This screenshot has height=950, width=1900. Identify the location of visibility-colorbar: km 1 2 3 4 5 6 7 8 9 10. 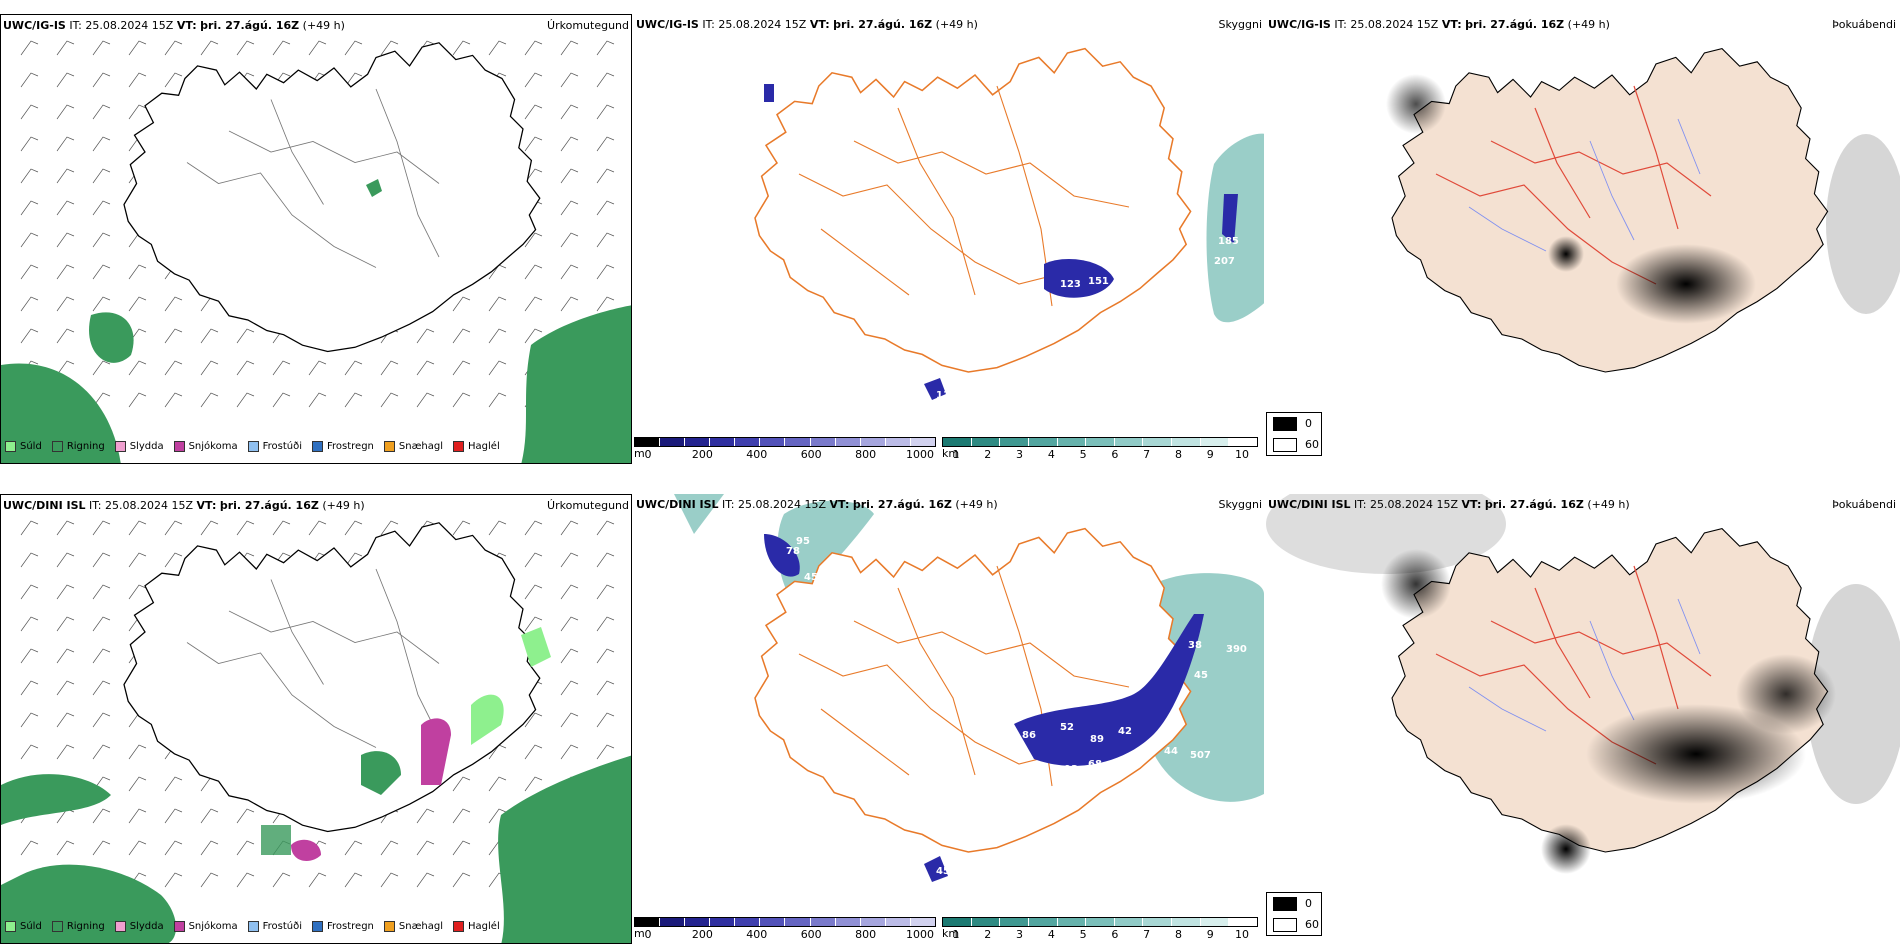
(1100, 929).